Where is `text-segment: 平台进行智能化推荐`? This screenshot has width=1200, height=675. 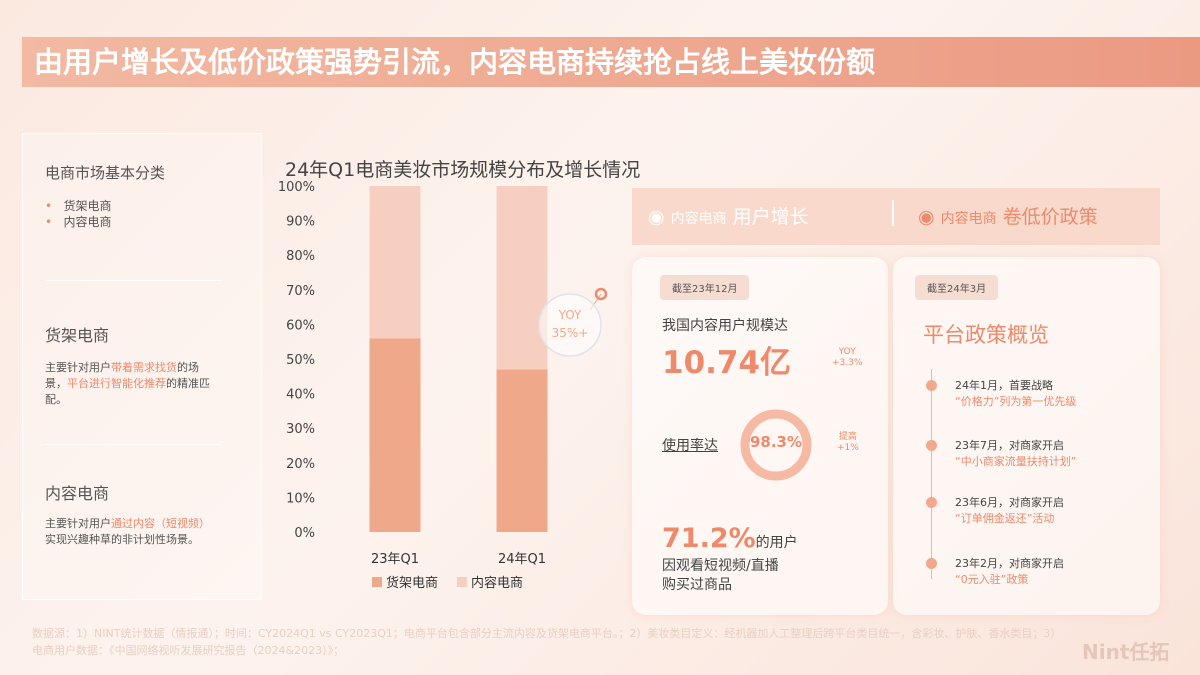 text-segment: 平台进行智能化推荐 is located at coordinates (116, 383).